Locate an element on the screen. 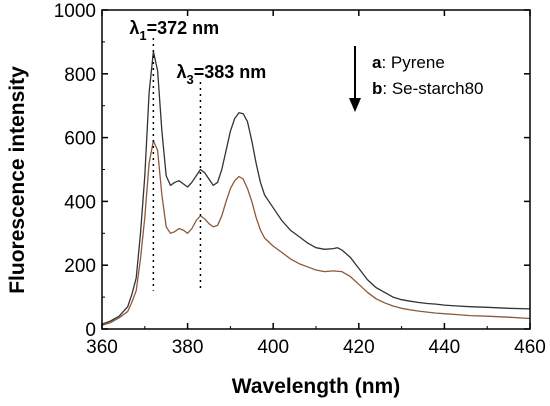 The height and width of the screenshot is (406, 550). legend-entry-a: a: Pyrene is located at coordinates (408, 62).